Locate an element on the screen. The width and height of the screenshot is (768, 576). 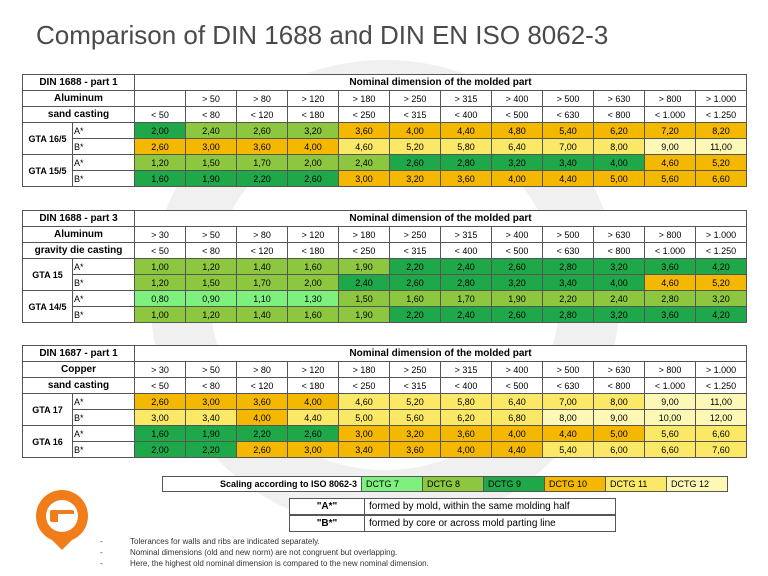
range-from-cell: > 80 is located at coordinates (262, 98).